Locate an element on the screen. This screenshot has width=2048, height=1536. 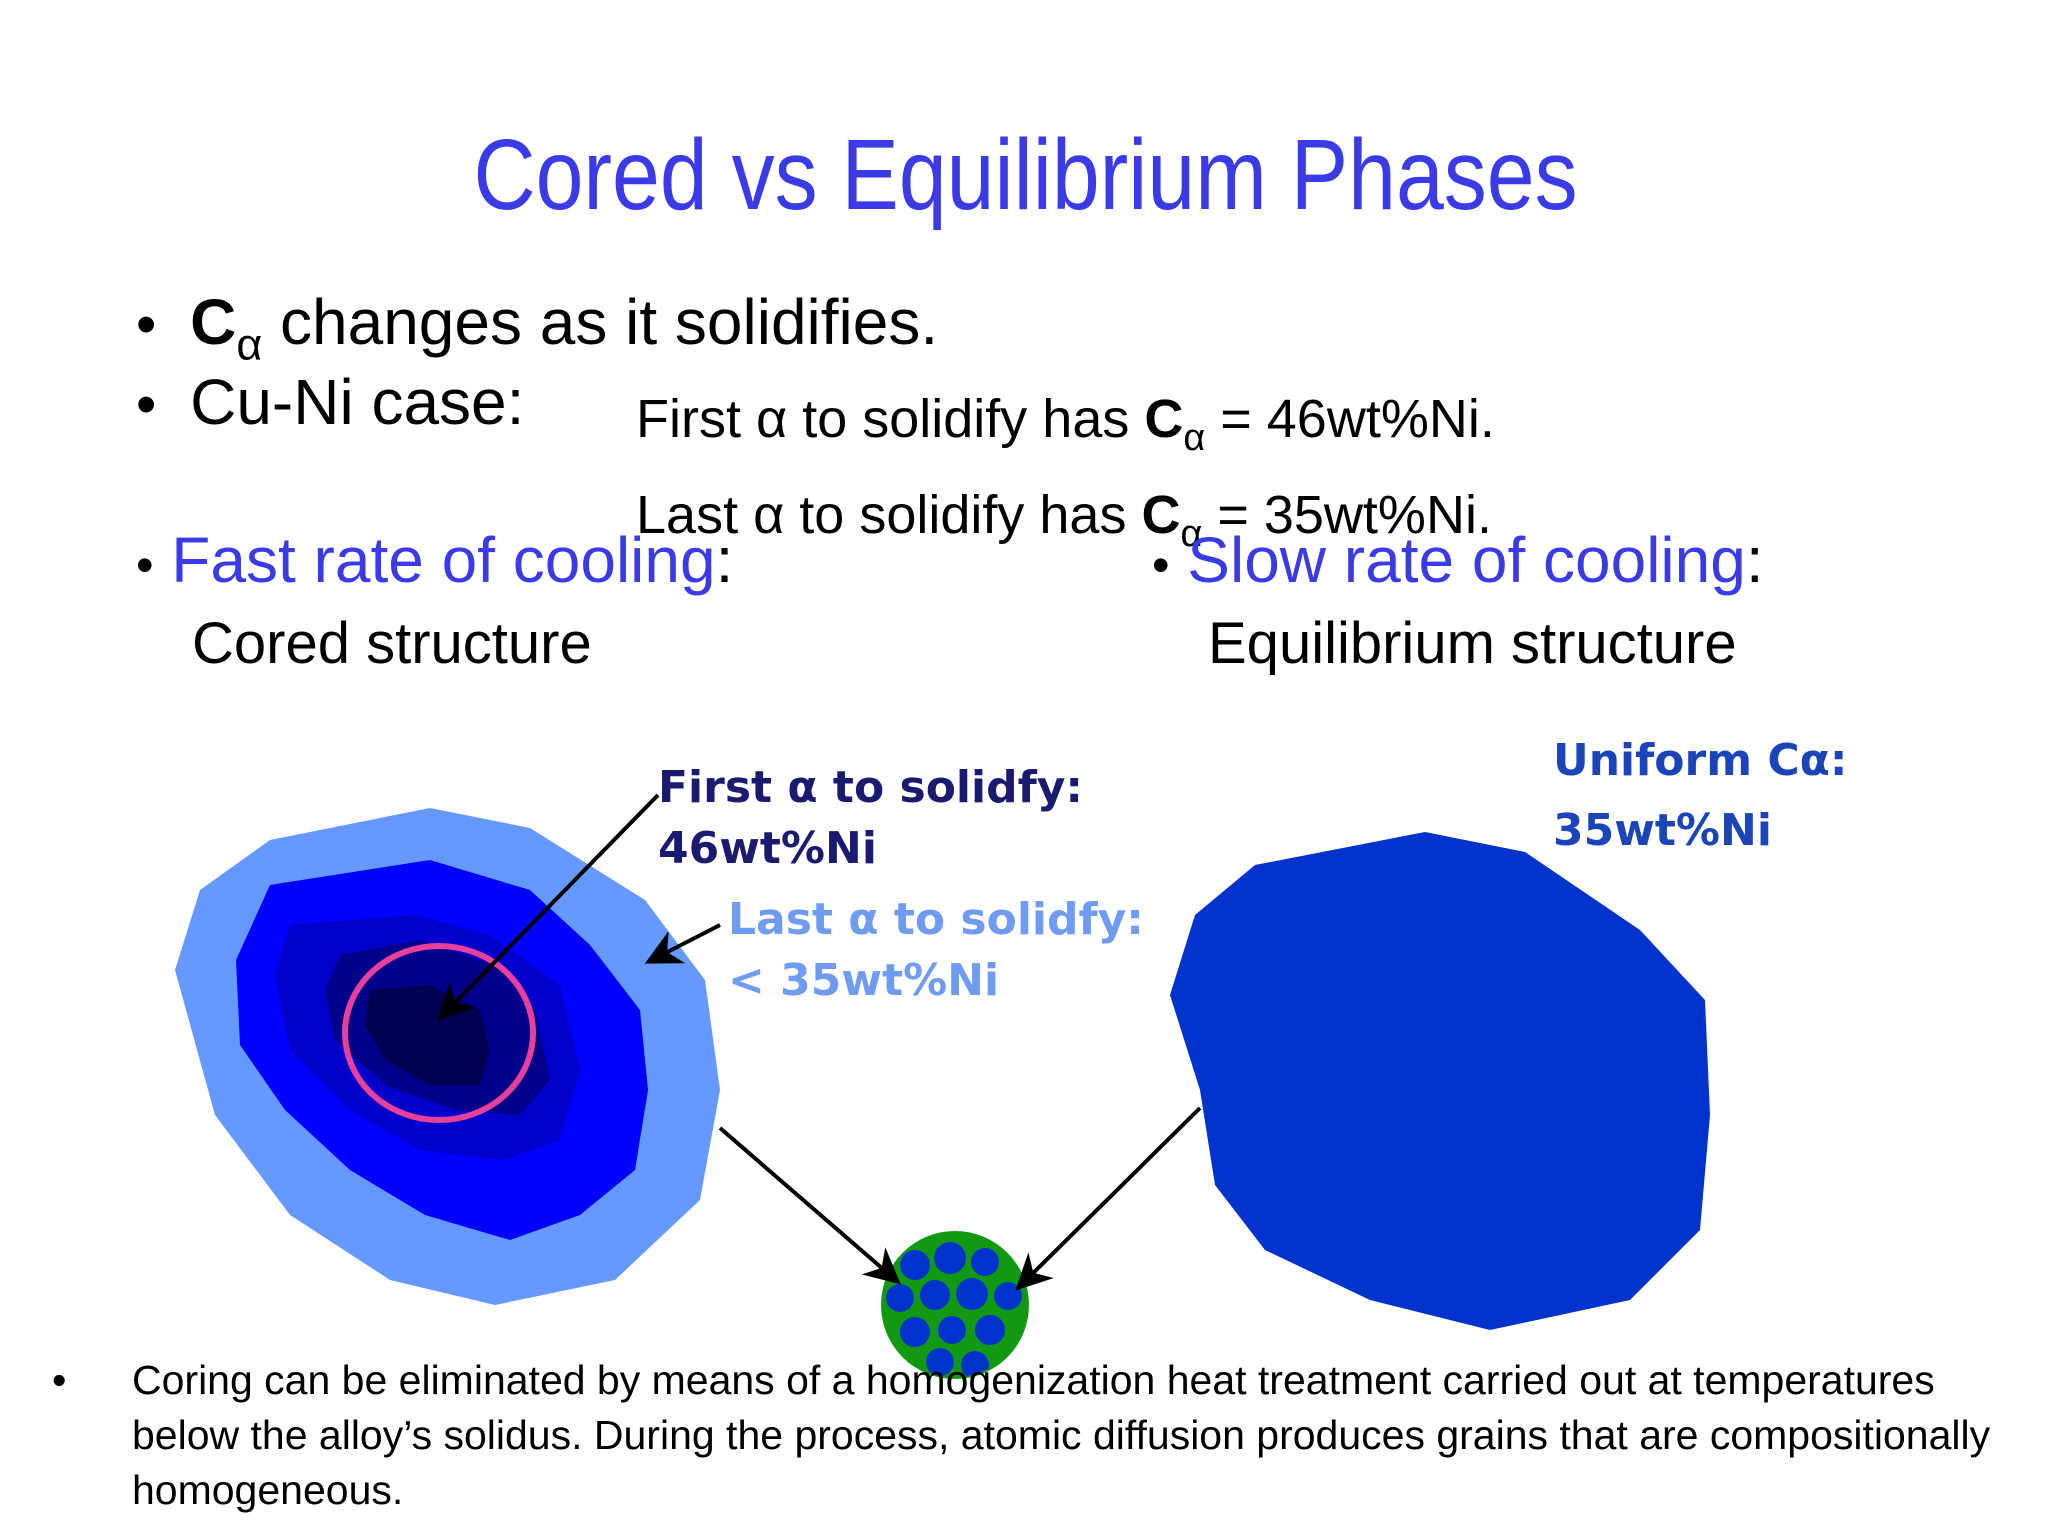
first-alpha-label: First α to solidfy: 46wt%Ni is located at coordinates (870, 818).